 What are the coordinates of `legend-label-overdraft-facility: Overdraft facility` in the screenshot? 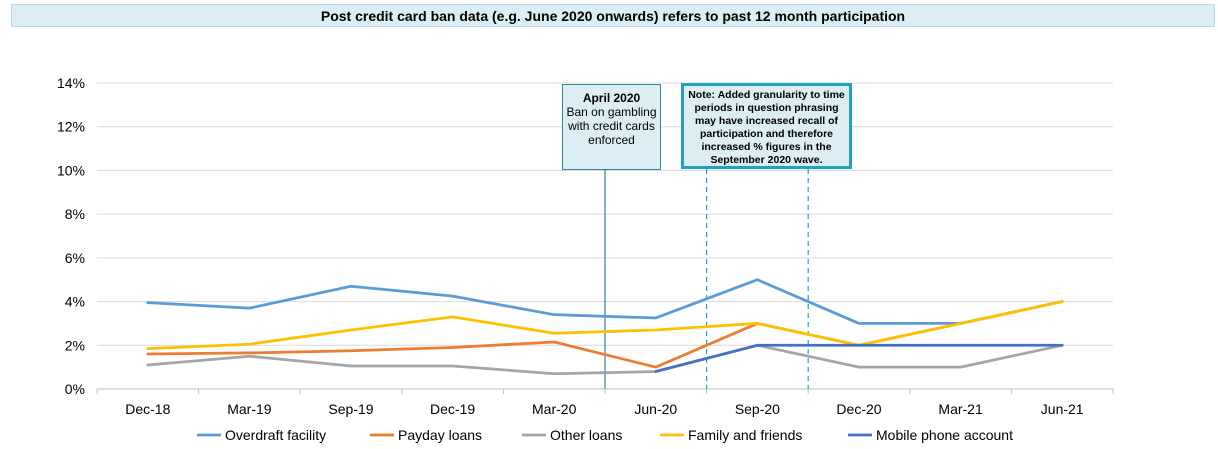 It's located at (275, 435).